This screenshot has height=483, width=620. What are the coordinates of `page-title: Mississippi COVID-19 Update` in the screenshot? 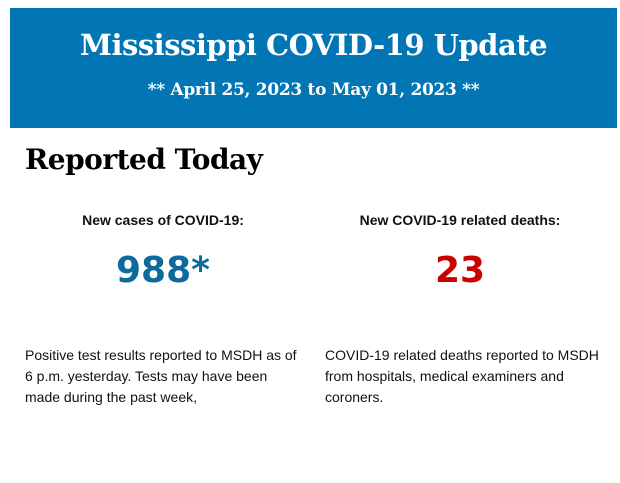 It's located at (313, 45).